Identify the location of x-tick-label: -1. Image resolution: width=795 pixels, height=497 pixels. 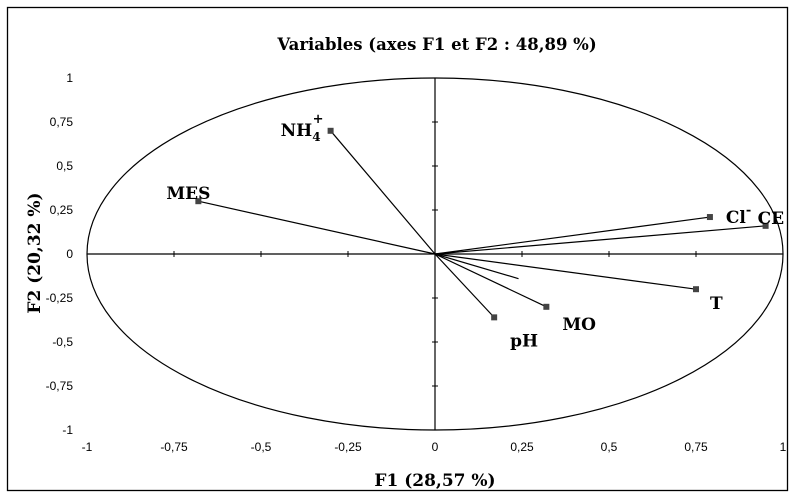
(87, 447).